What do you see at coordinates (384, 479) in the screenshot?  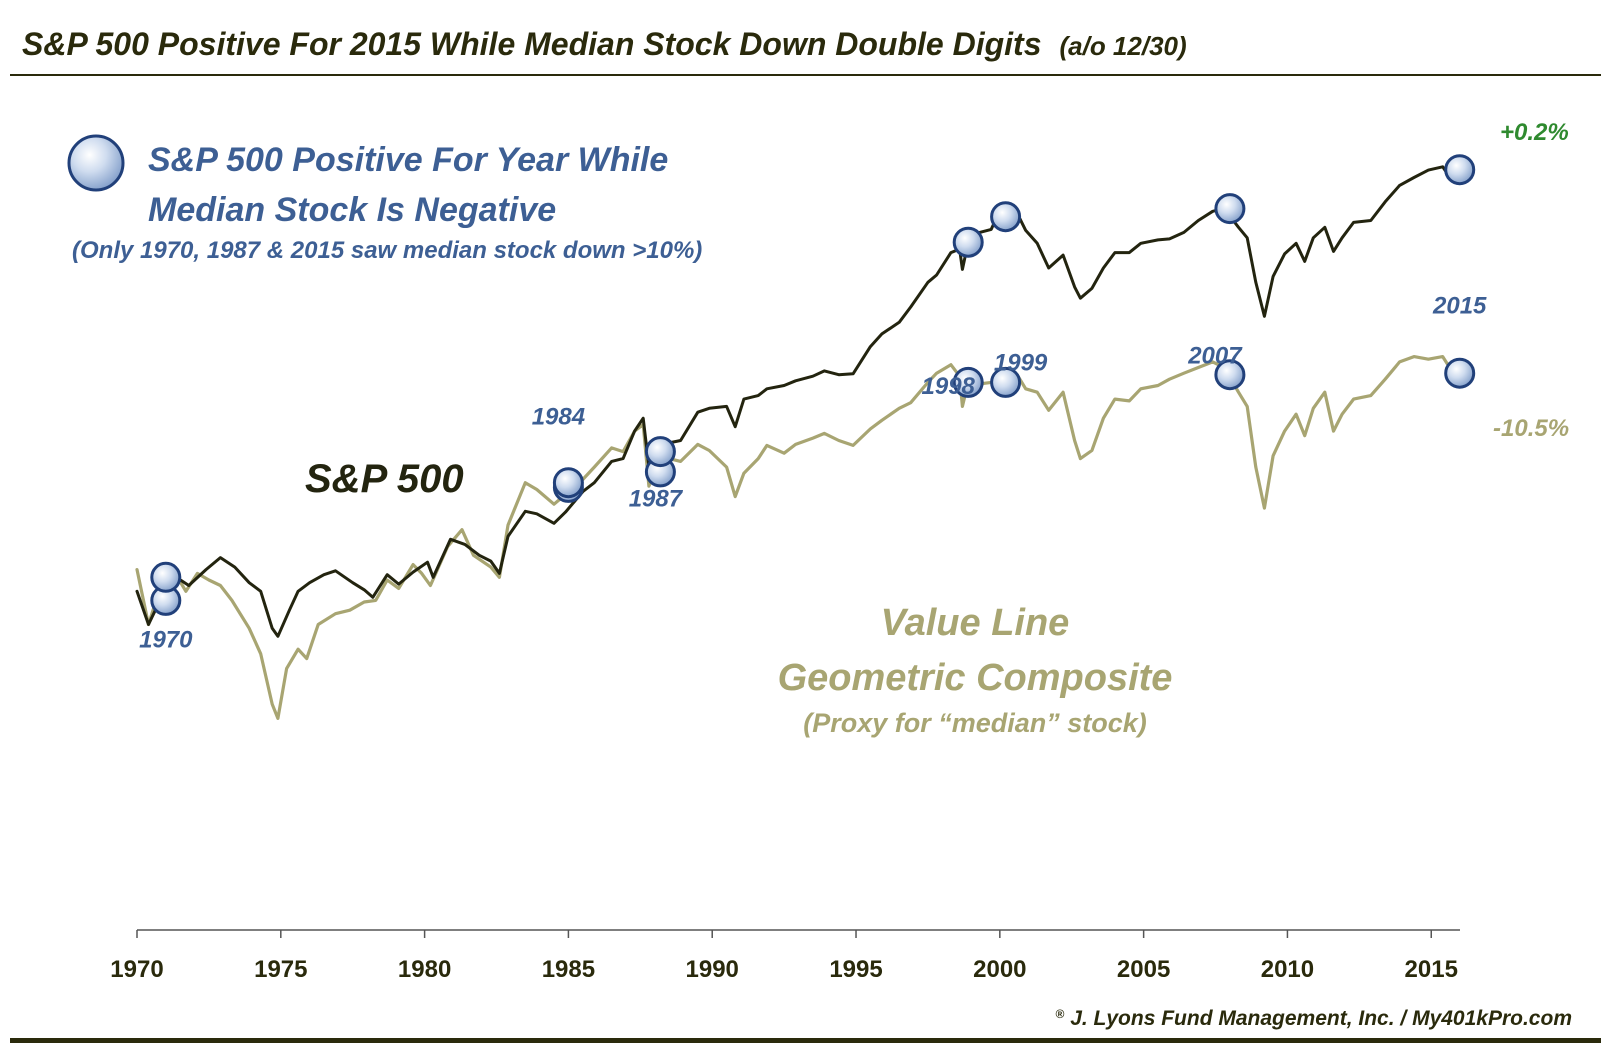 I see `sp500-series-label: S&P 500` at bounding box center [384, 479].